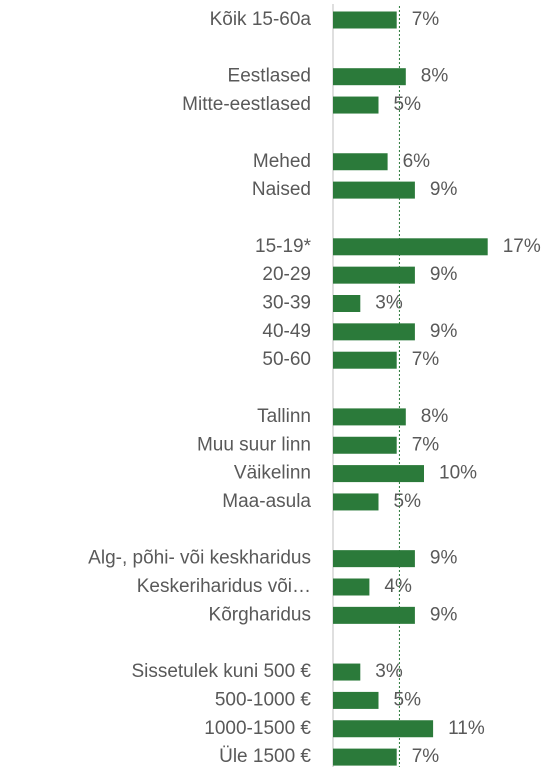  Describe the element at coordinates (261, 19) in the screenshot. I see `category-label: Kõik 15-60a` at that location.